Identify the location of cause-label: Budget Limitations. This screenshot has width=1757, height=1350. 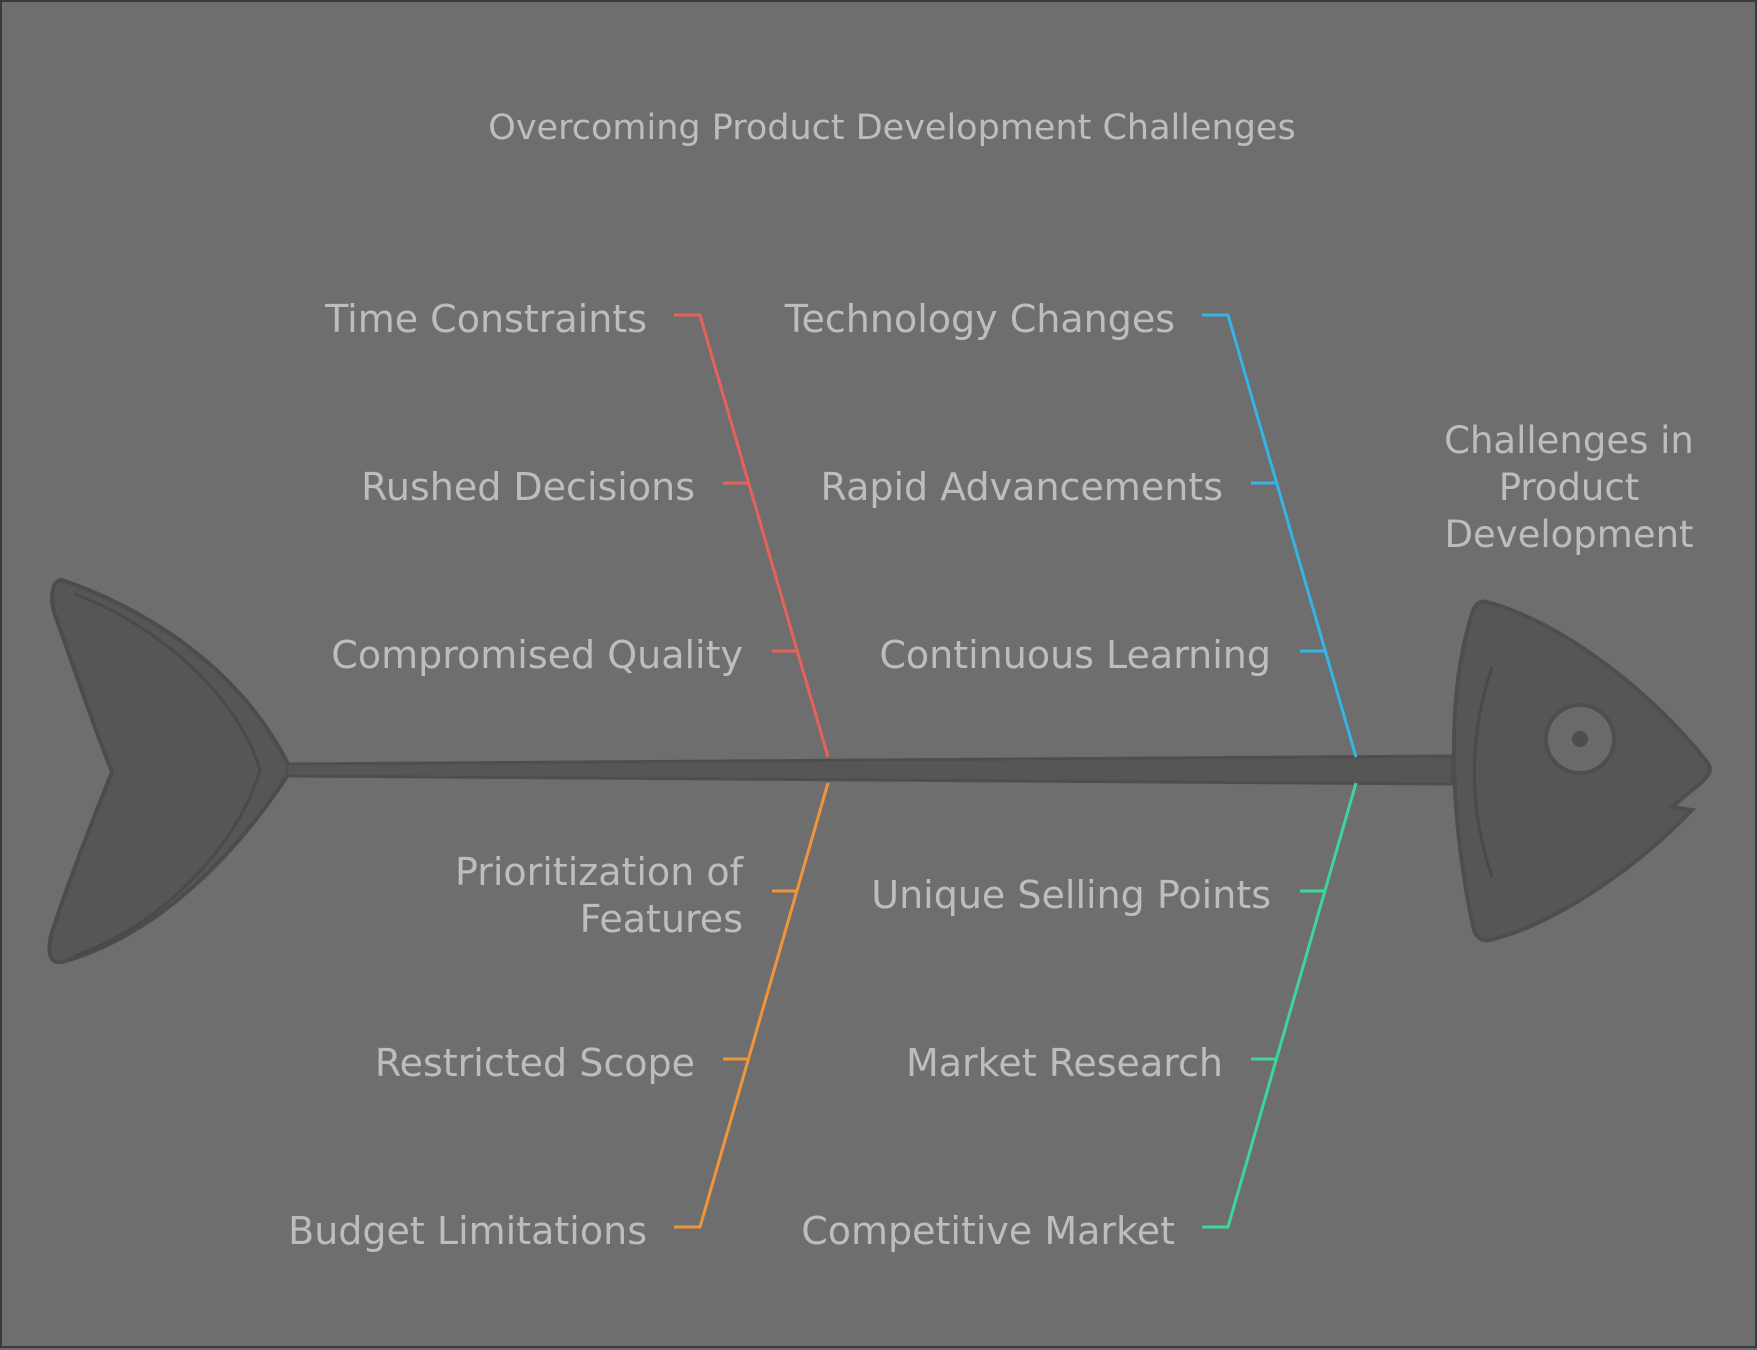
(467, 1231).